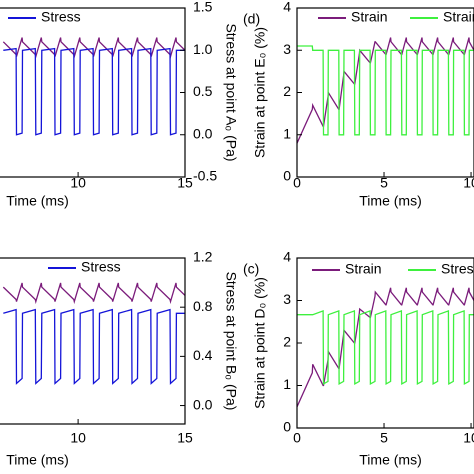  What do you see at coordinates (203, 355) in the screenshot?
I see `y2-tick-label: 0.4` at bounding box center [203, 355].